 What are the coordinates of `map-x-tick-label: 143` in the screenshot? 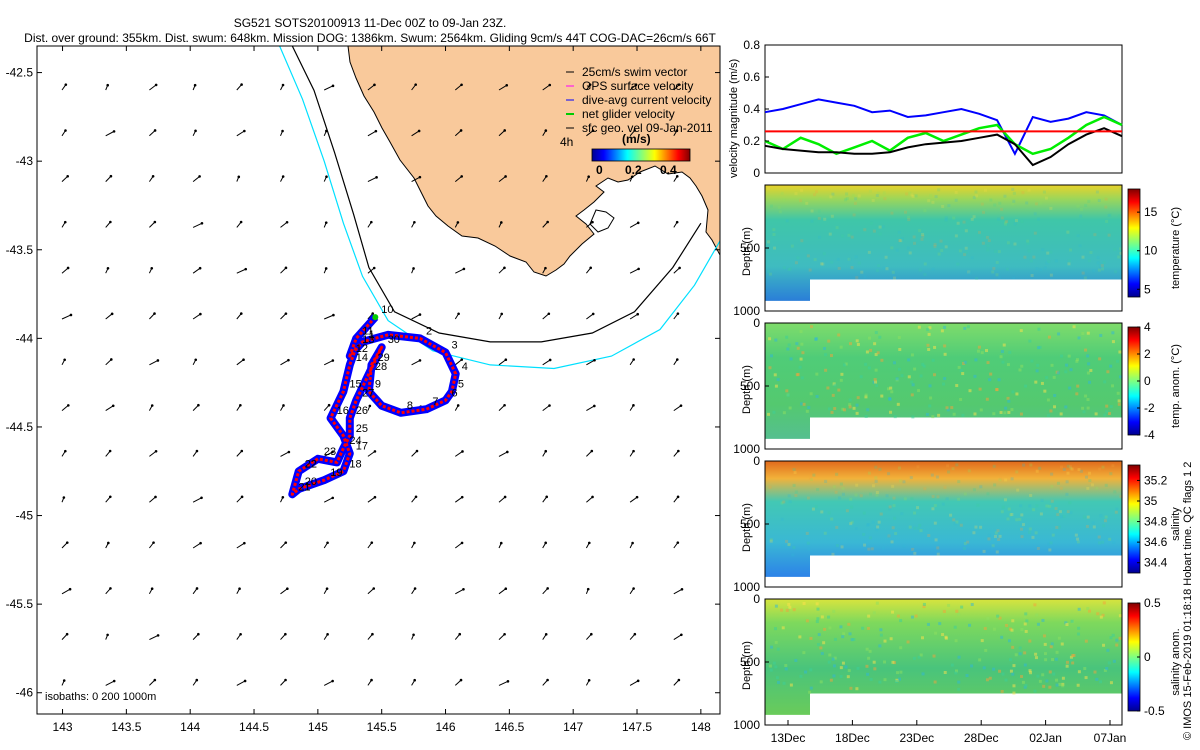 It's located at (63, 727).